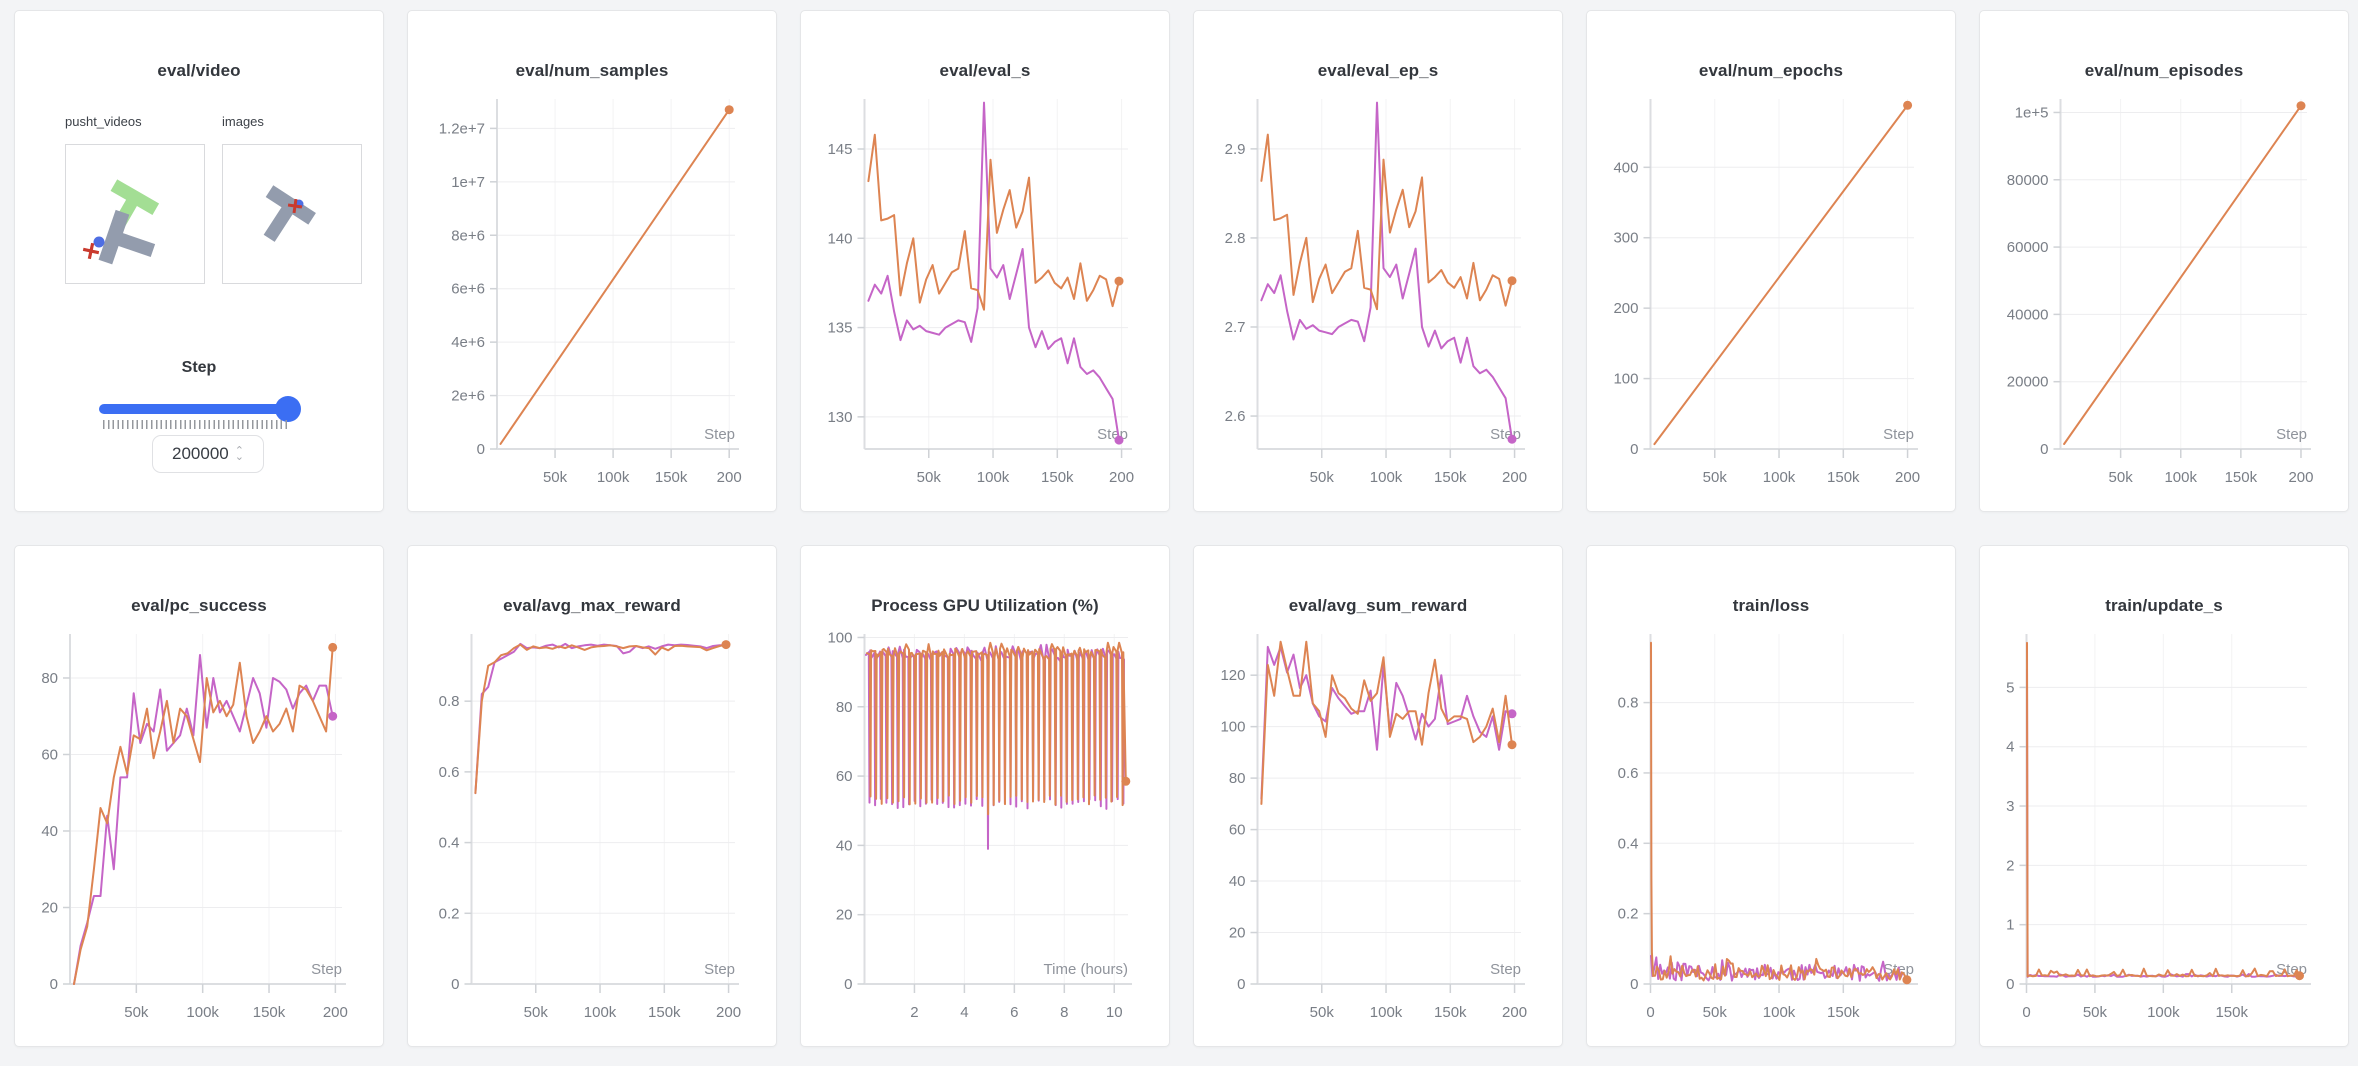  What do you see at coordinates (468, 235) in the screenshot?
I see `svg-text: 8e+6` at bounding box center [468, 235].